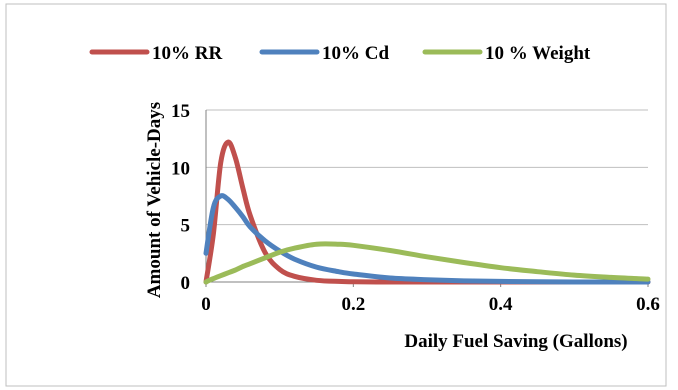  I want to click on y-tick-label: 10, so click(180, 168).